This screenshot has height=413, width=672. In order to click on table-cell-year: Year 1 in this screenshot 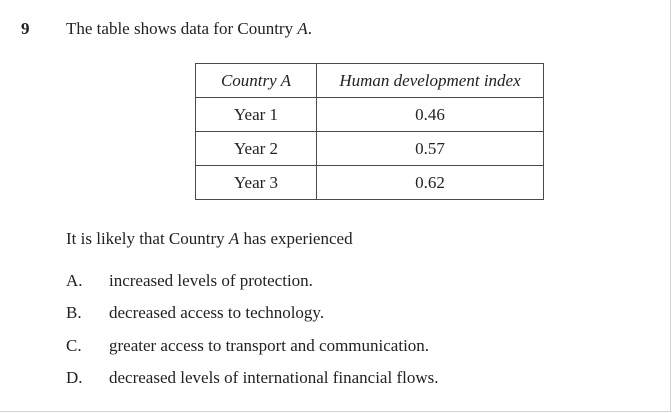, I will do `click(256, 114)`.